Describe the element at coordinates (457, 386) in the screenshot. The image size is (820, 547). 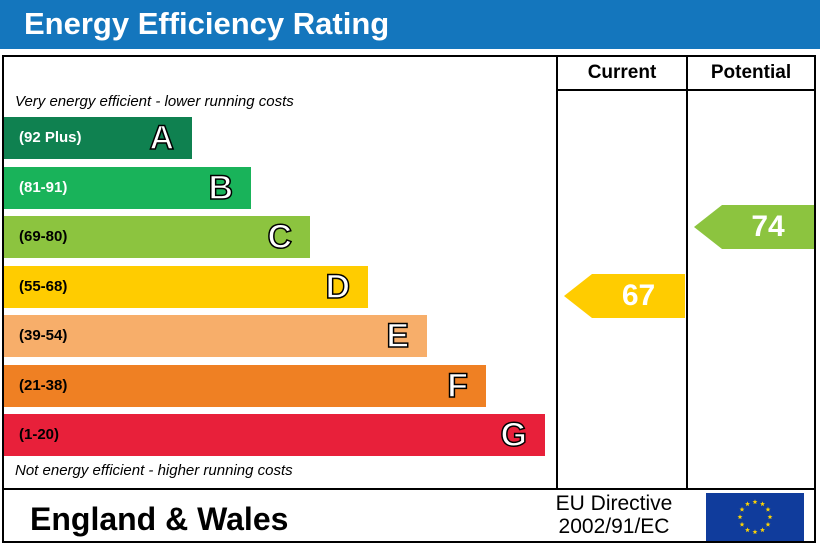
I see `band-letter-label: F` at that location.